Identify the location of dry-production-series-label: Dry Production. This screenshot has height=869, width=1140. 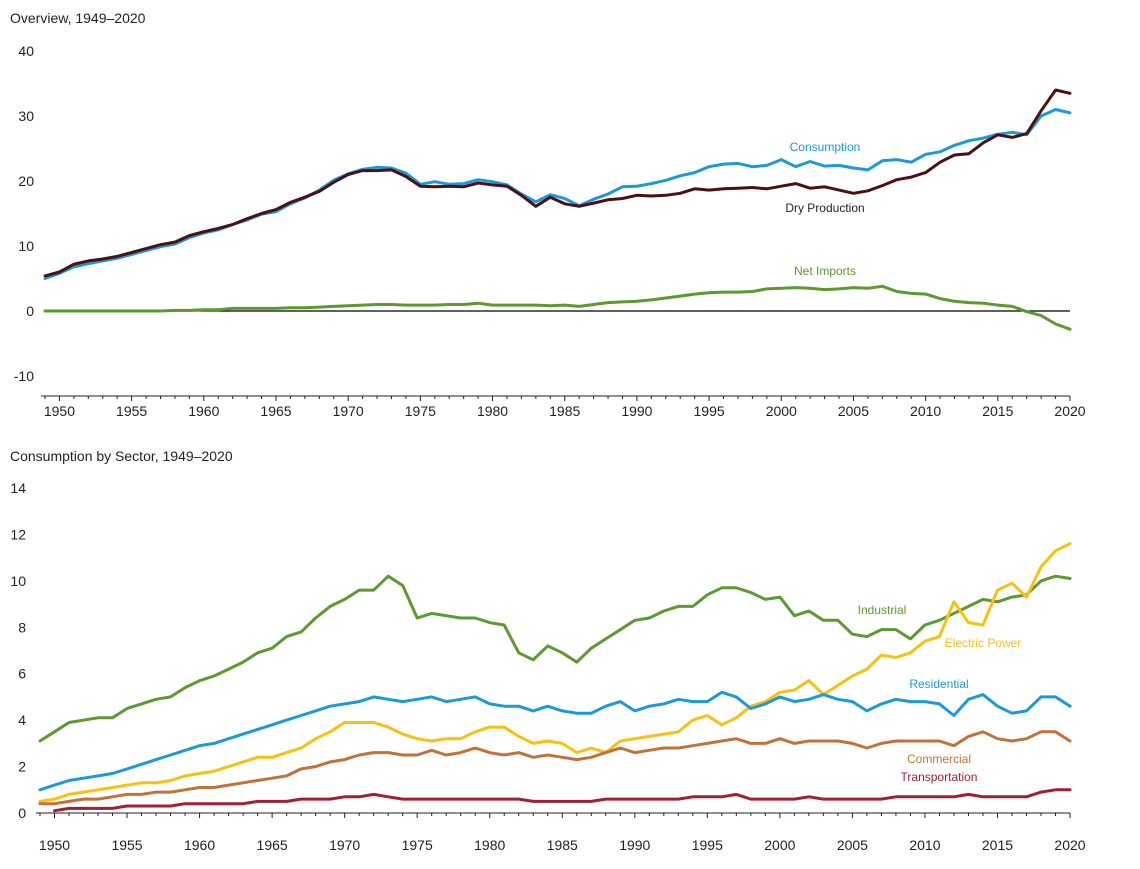
(824, 208).